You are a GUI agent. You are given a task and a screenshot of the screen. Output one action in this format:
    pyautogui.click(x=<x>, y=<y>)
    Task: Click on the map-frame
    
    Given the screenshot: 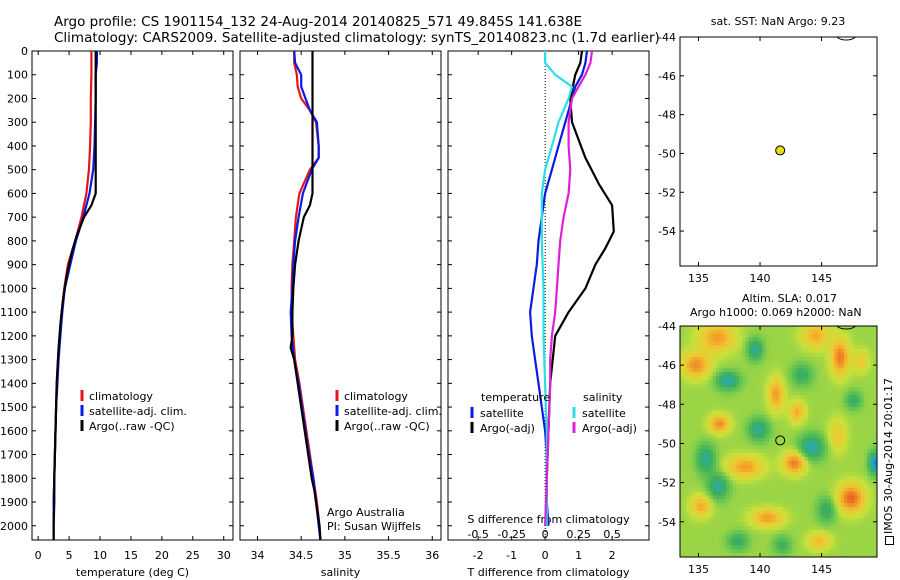 What is the action you would take?
    pyautogui.click(x=778, y=441)
    